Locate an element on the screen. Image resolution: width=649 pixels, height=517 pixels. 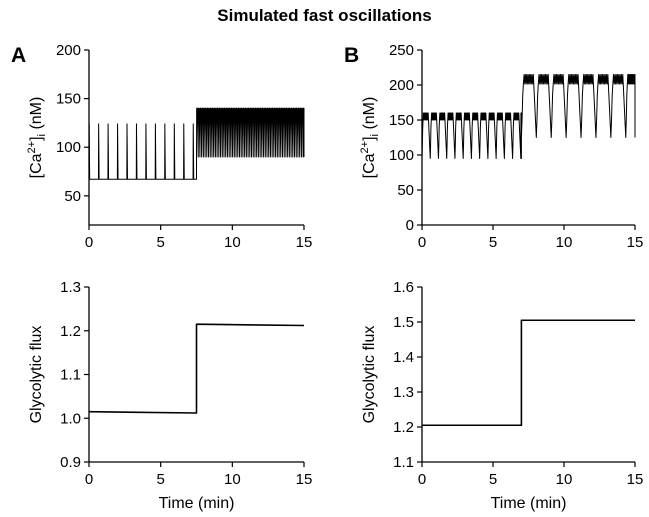
y-tick-label: 250 is located at coordinates (401, 50).